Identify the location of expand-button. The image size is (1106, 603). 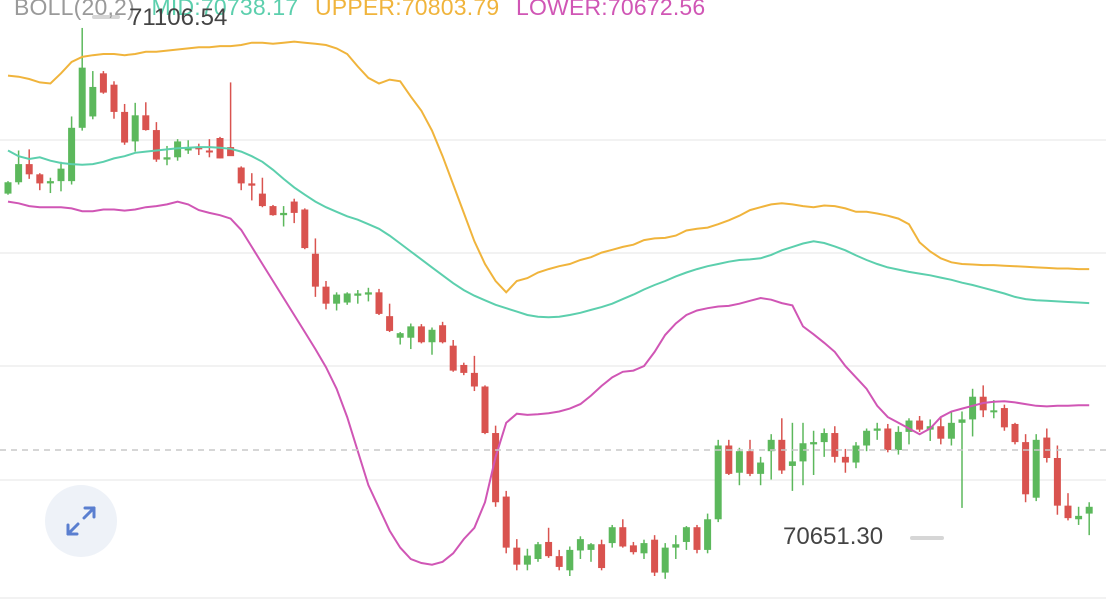
(81, 521).